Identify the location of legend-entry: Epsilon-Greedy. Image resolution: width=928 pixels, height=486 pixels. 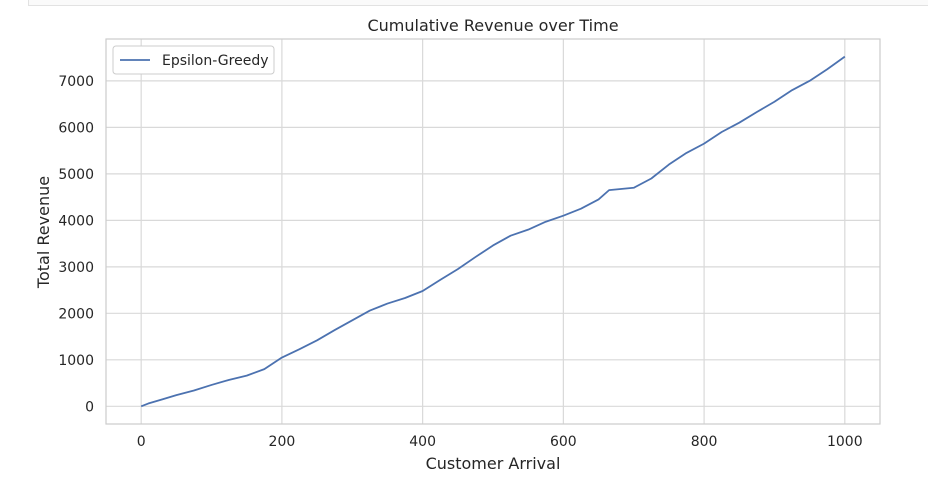
(215, 61).